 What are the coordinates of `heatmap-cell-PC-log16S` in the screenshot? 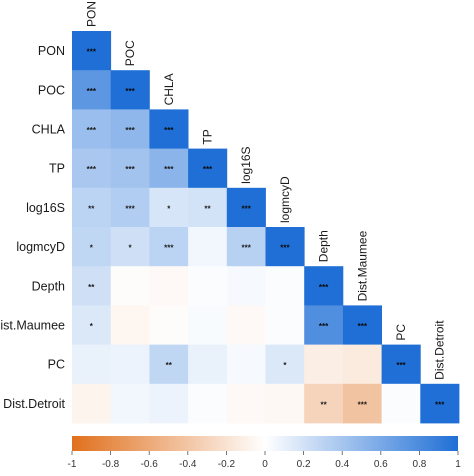 It's located at (246, 364).